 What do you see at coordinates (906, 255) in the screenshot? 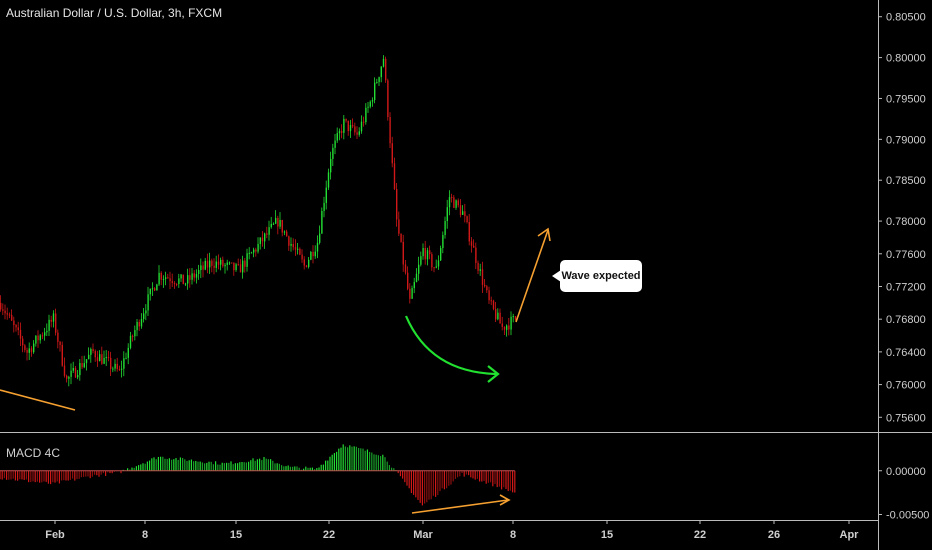
I see `price-tick-label: 0.77600` at bounding box center [906, 255].